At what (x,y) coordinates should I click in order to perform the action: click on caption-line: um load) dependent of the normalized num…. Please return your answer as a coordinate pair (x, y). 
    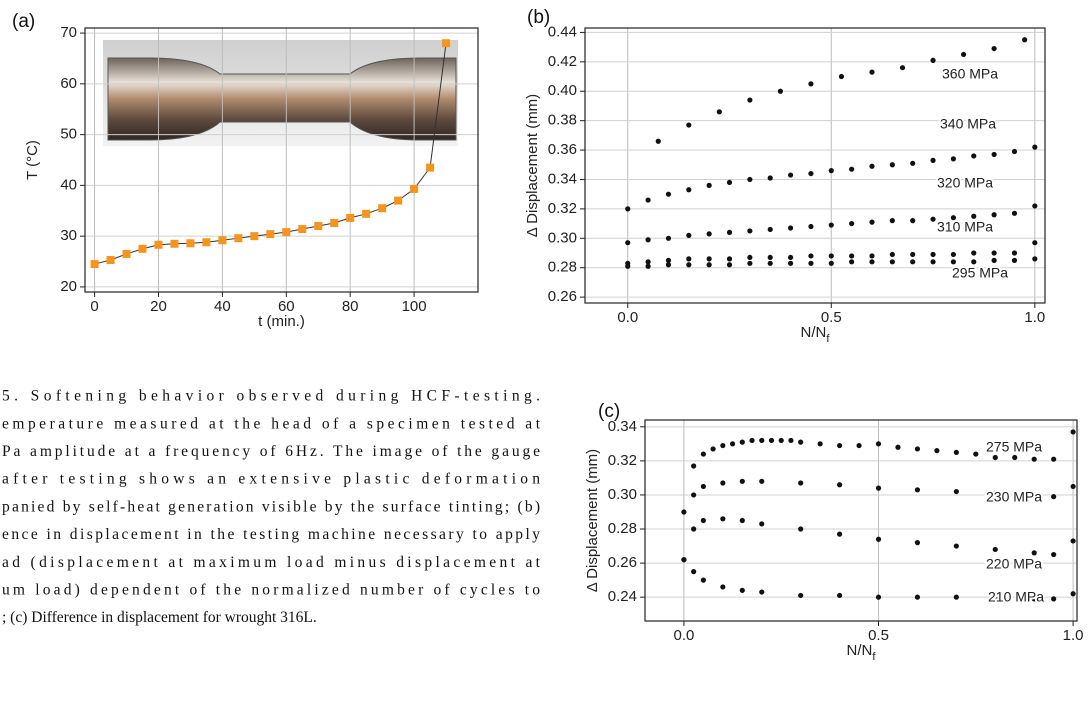
    Looking at the image, I should click on (271, 589).